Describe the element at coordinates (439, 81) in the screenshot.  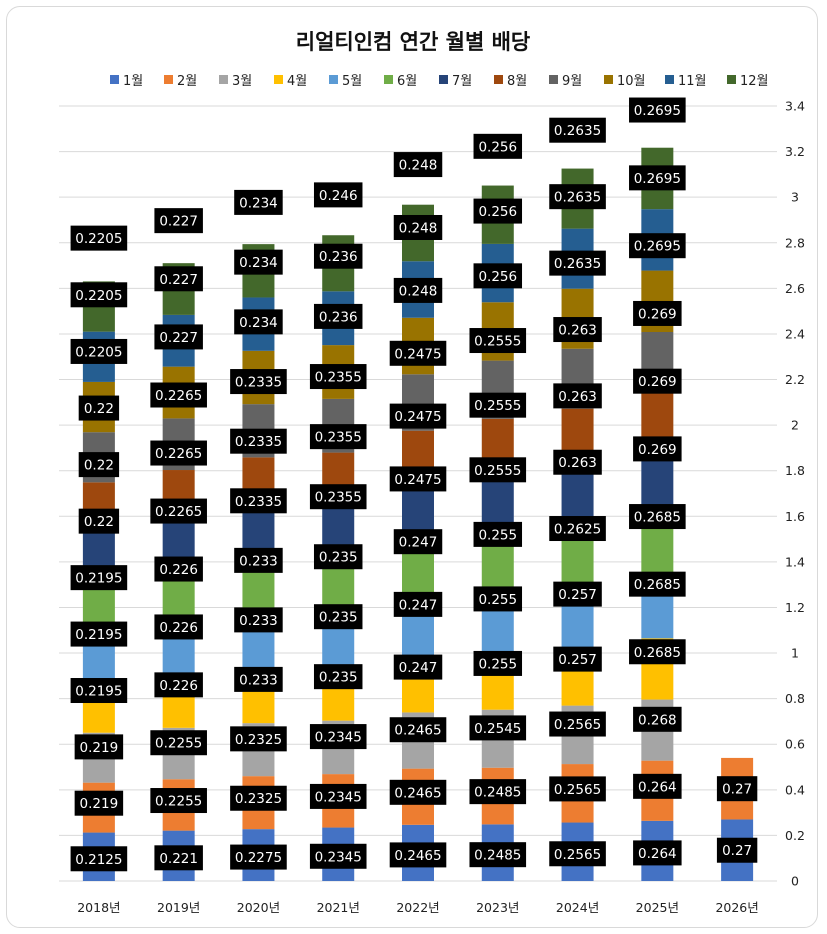
I see `legend: 1월 2월 3월 4월 5월 6월 7월 8월 9월 10월 11월 12월` at that location.